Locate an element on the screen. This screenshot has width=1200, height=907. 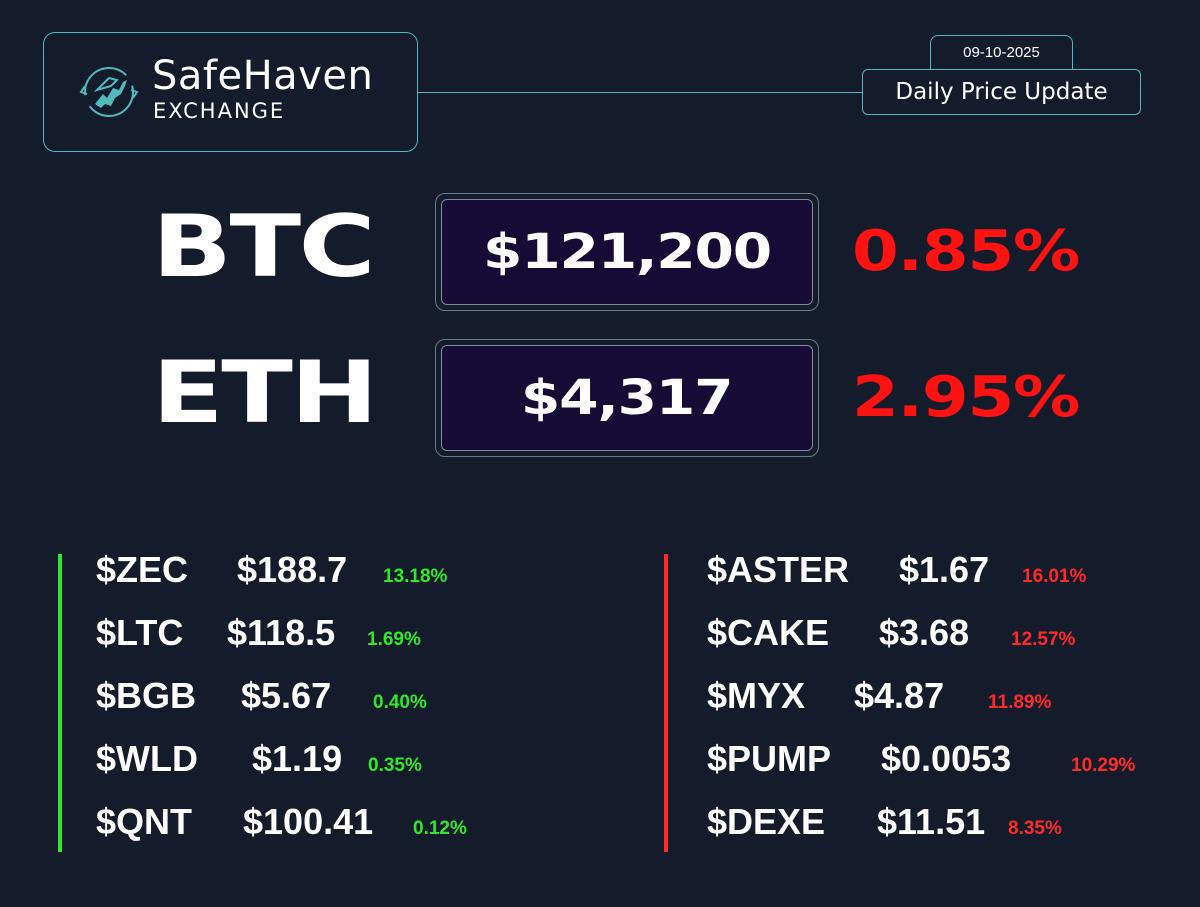
price-box-eth: $4,317 is located at coordinates (627, 398).